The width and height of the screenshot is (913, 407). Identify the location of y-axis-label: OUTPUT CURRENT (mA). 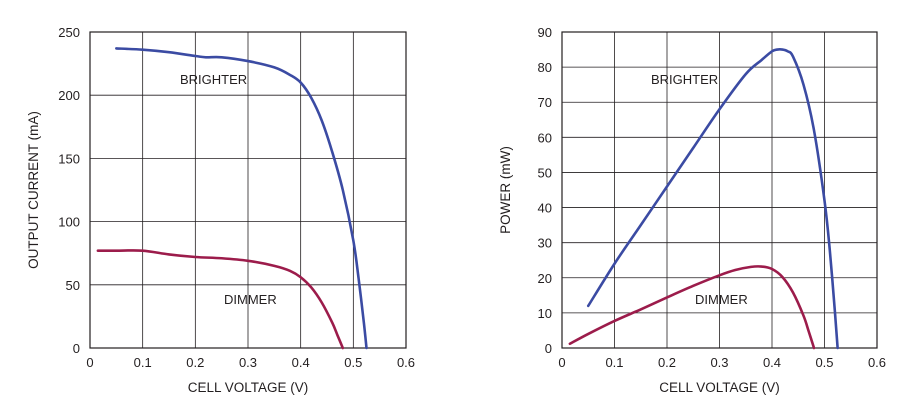
(33, 190).